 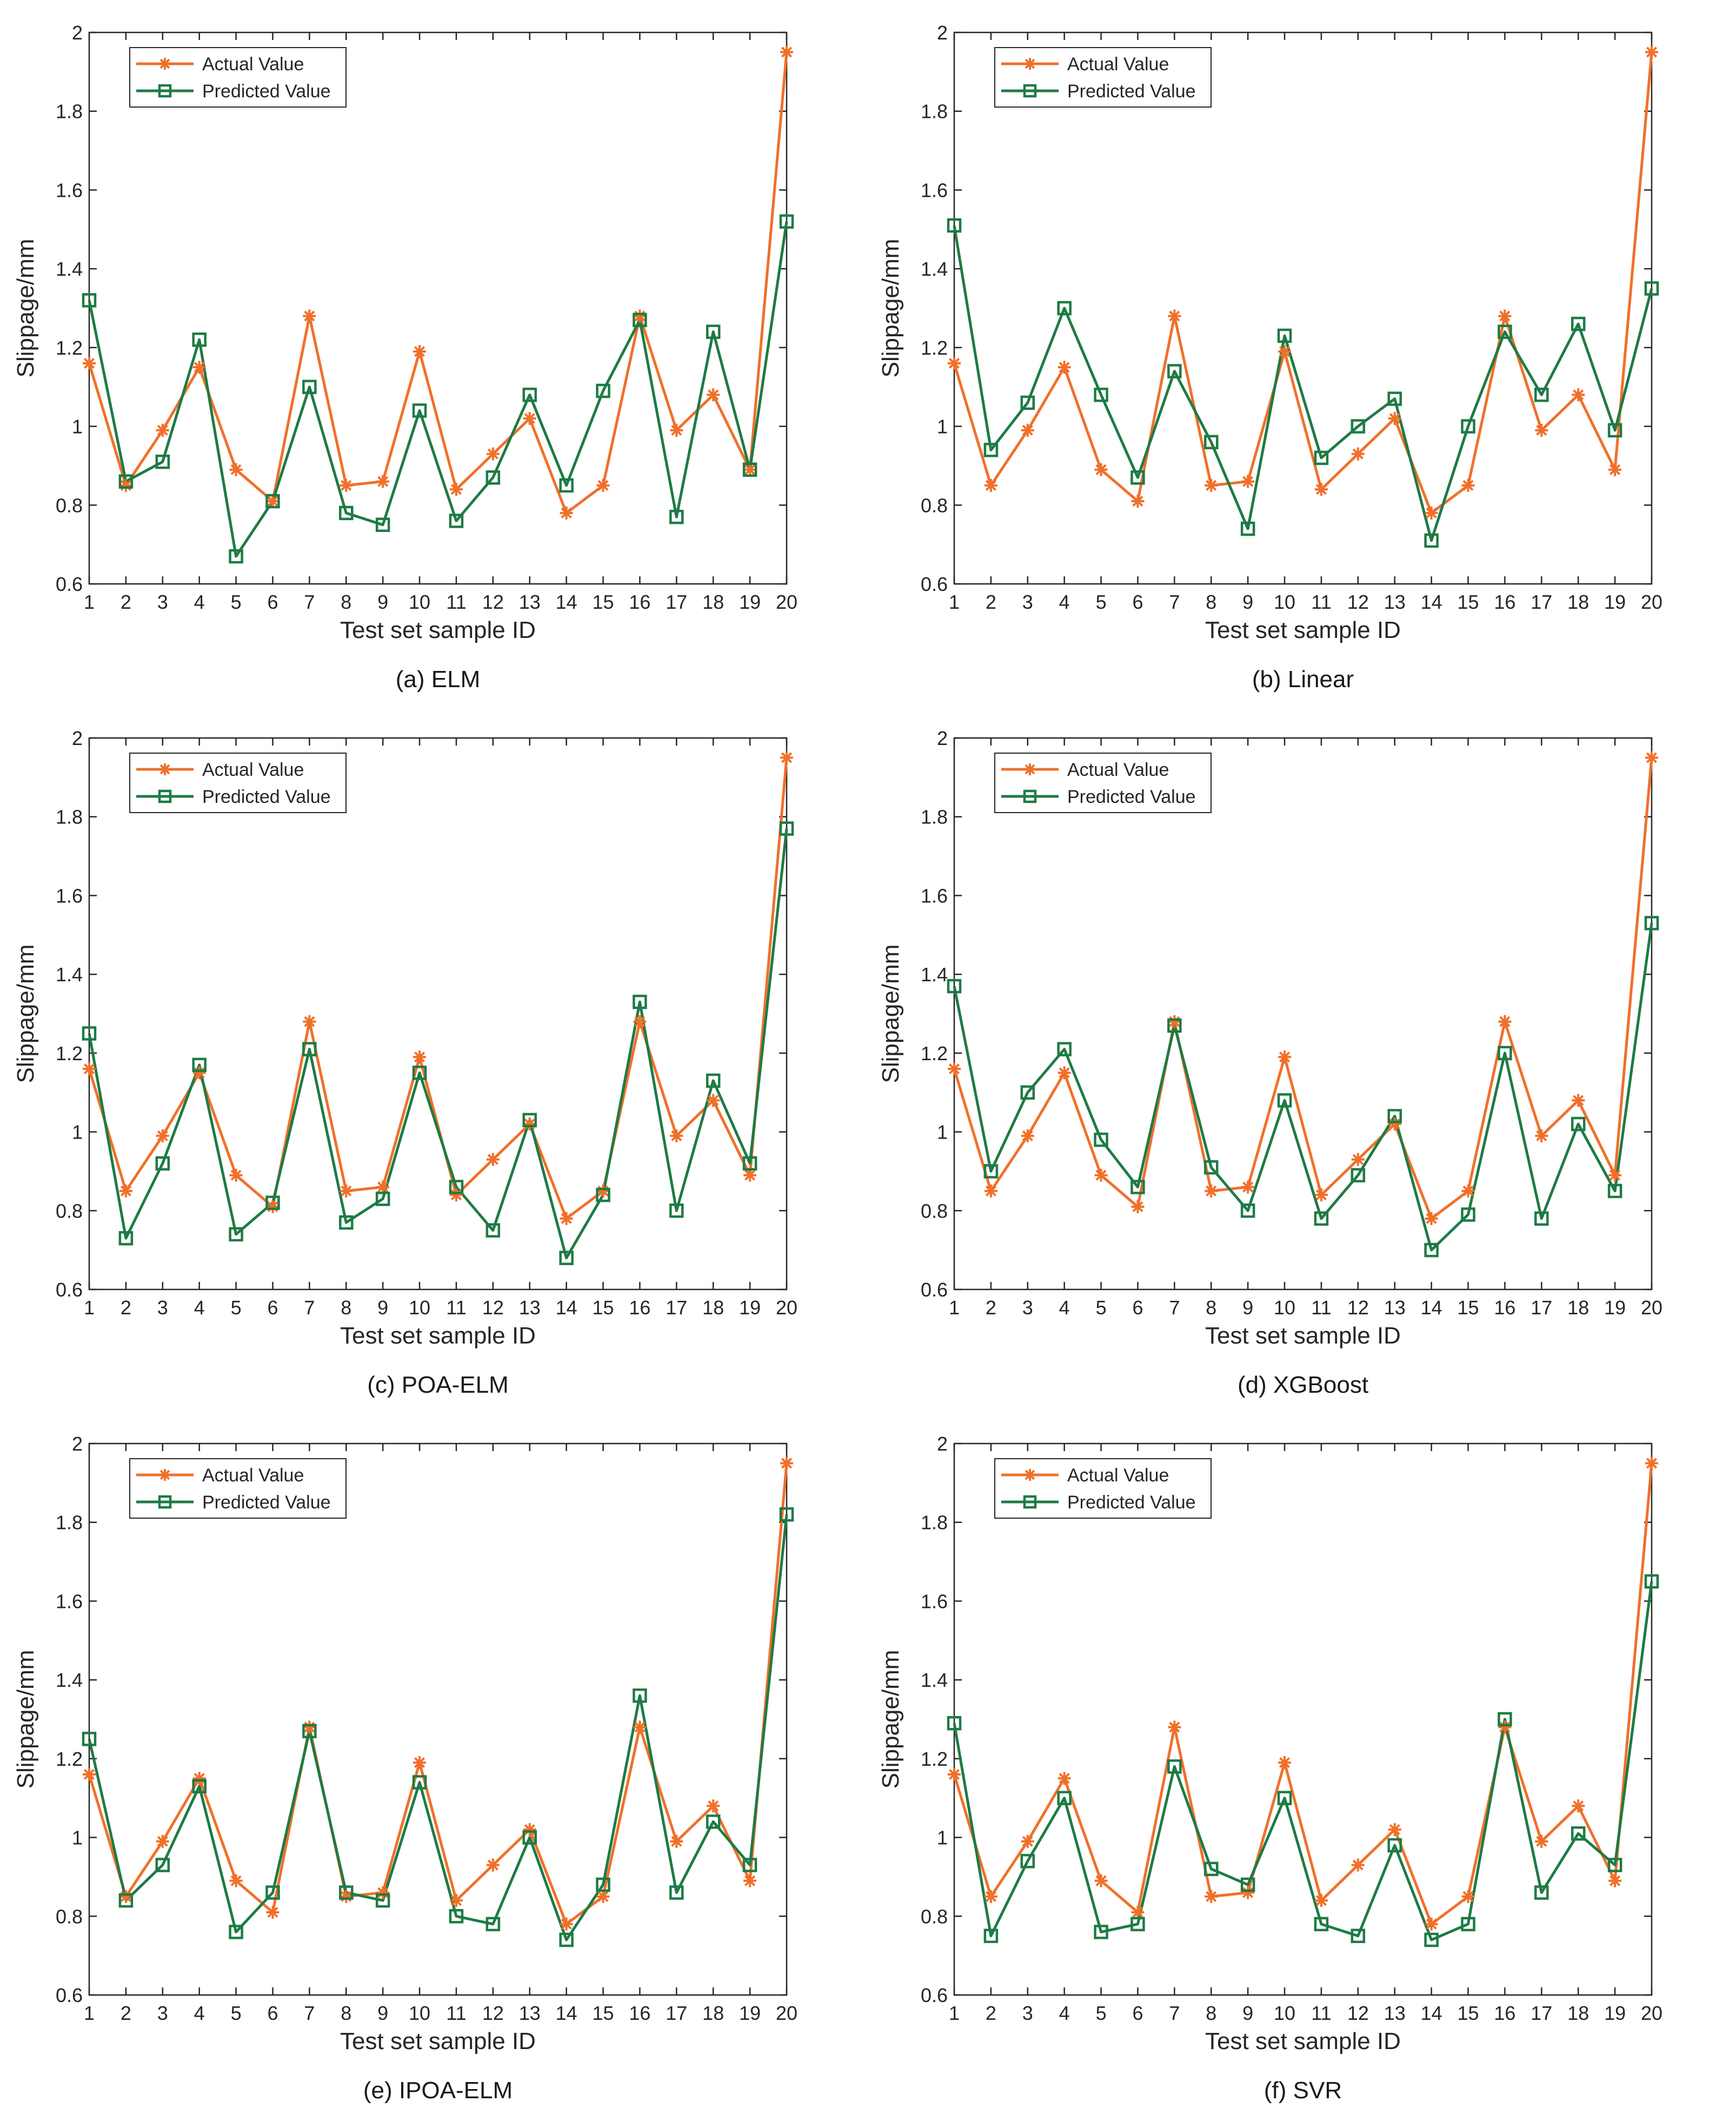 I want to click on x-tick-label: 11, so click(x=456, y=602).